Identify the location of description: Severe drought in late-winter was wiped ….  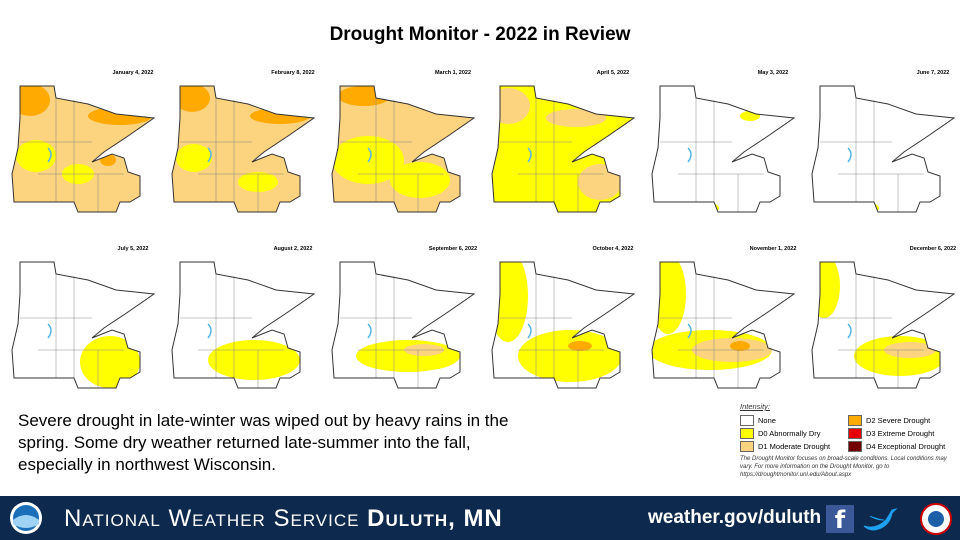
(263, 442).